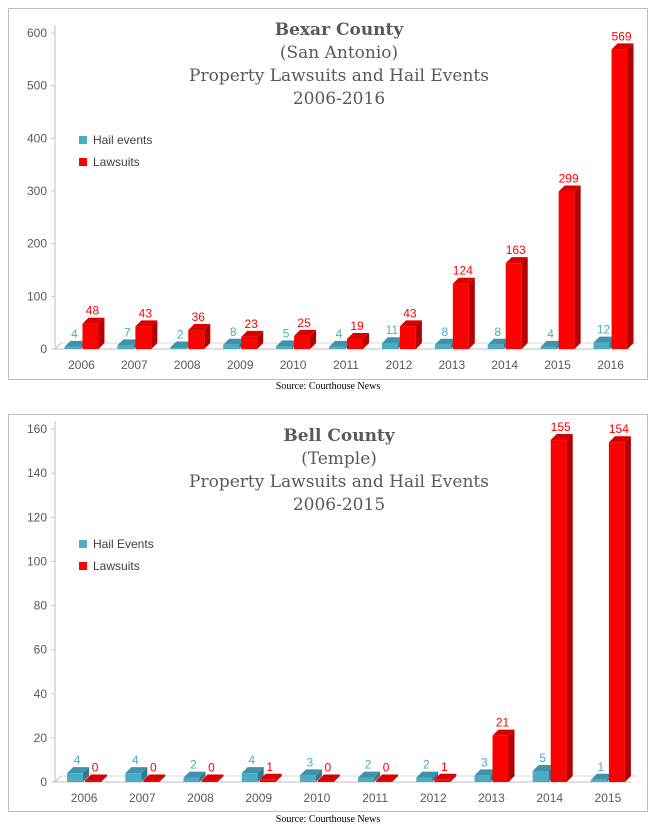  What do you see at coordinates (37, 517) in the screenshot?
I see `y-tick-label: 120` at bounding box center [37, 517].